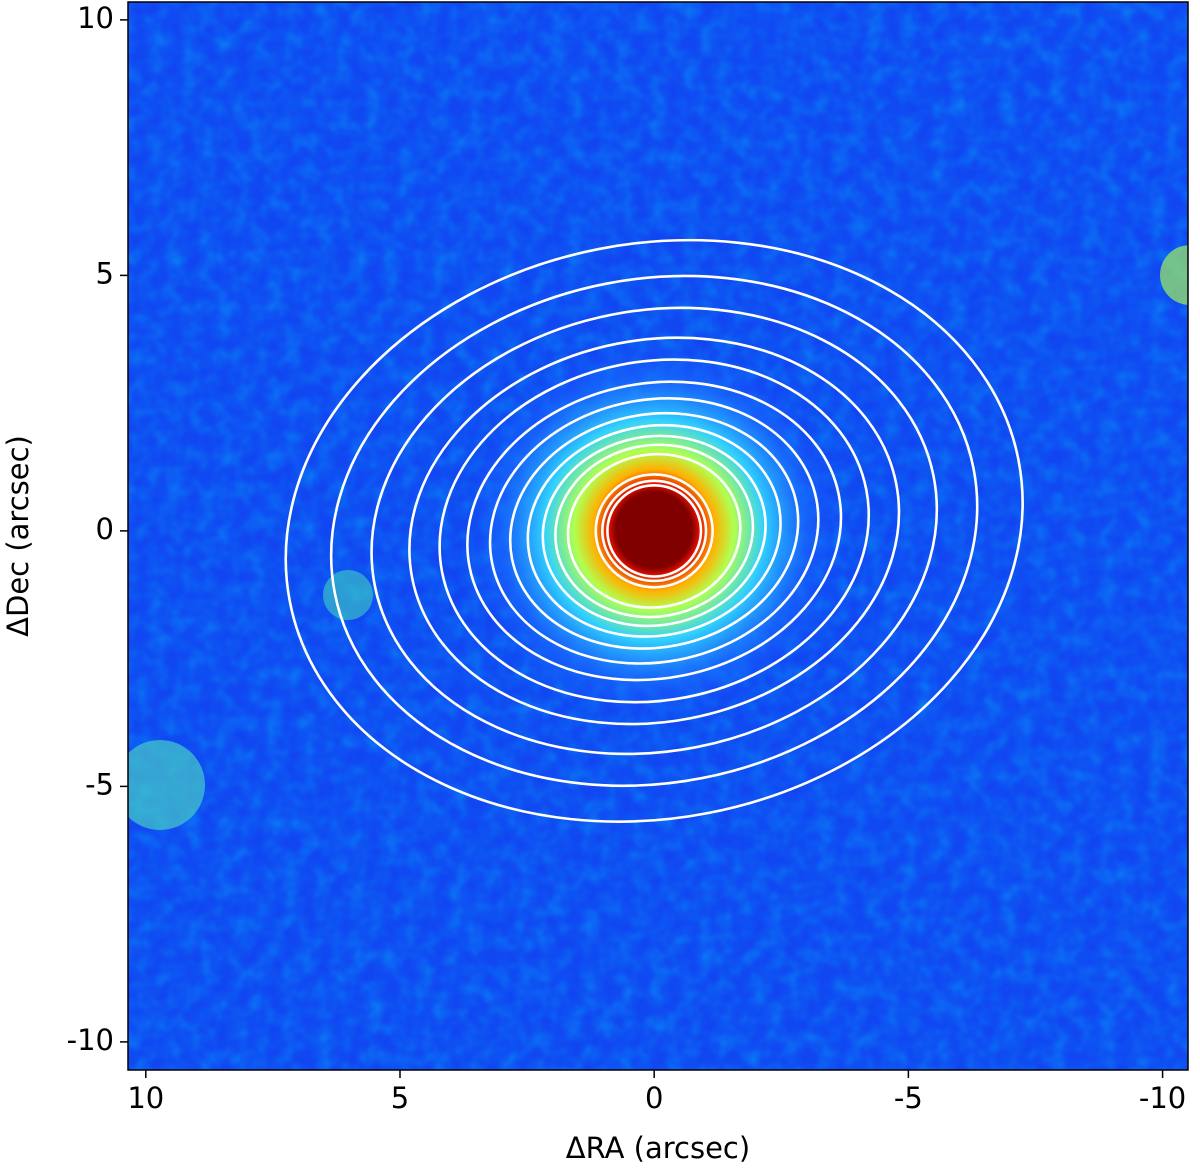 The width and height of the screenshot is (1200, 1171). I want to click on x-tick-label: 5, so click(400, 1098).